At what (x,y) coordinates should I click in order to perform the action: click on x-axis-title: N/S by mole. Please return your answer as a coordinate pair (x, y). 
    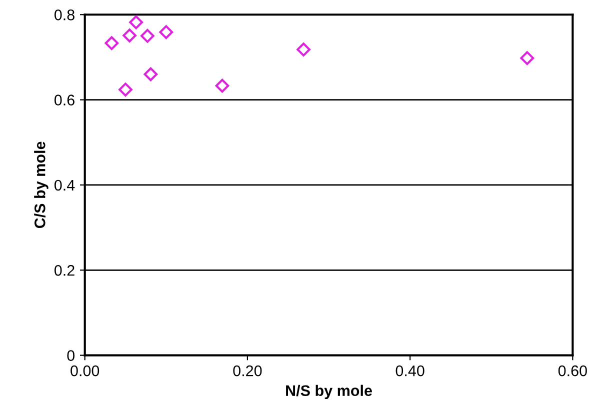
    Looking at the image, I should click on (329, 392).